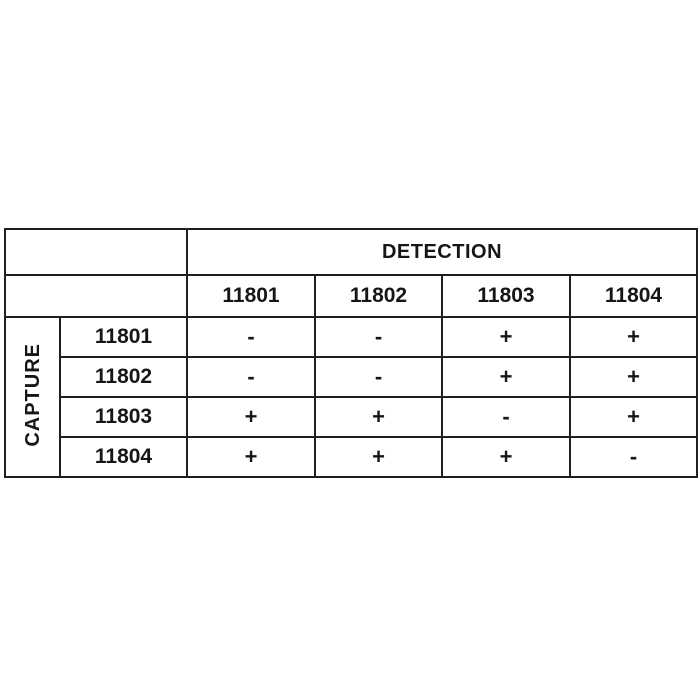 This screenshot has height=700, width=700. I want to click on row-header-cell: 11804, so click(123, 457).